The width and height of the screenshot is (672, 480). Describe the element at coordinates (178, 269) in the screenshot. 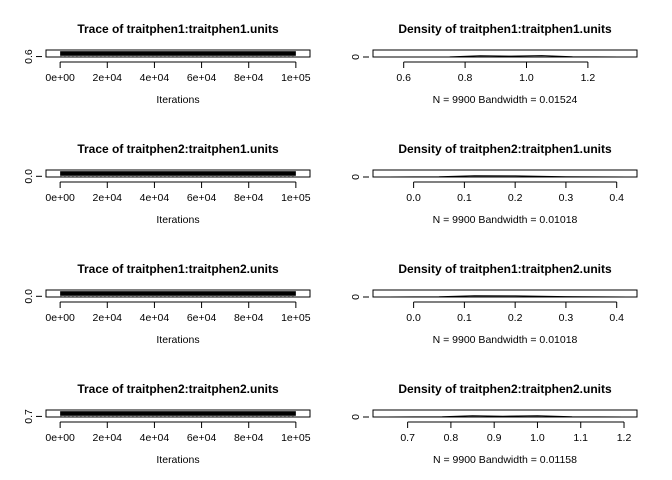

I see `panel-title: Trace of traitphen1:traitphen2.units` at that location.